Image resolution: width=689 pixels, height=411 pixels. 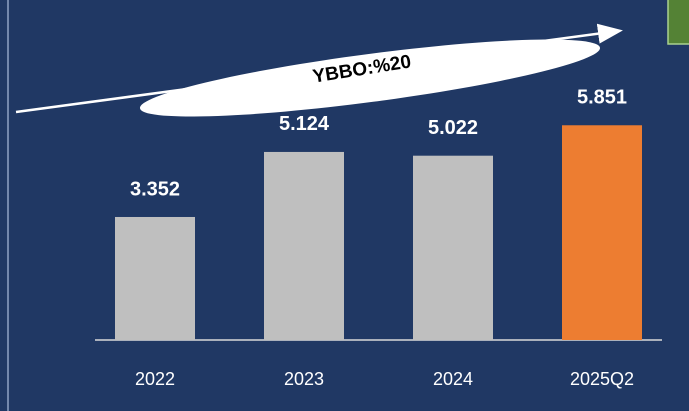 I want to click on x-tick-label: 2025Q2, so click(x=602, y=379).